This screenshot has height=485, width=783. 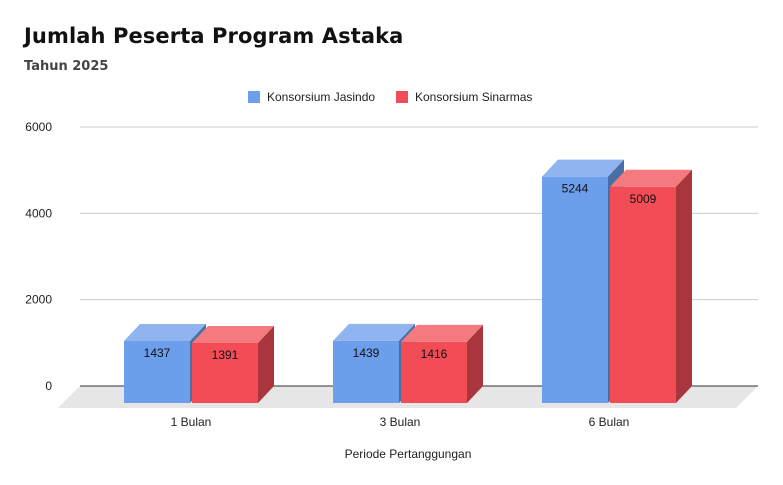 I want to click on chart-title: Jumlah Peserta Program Astaka, so click(x=214, y=36).